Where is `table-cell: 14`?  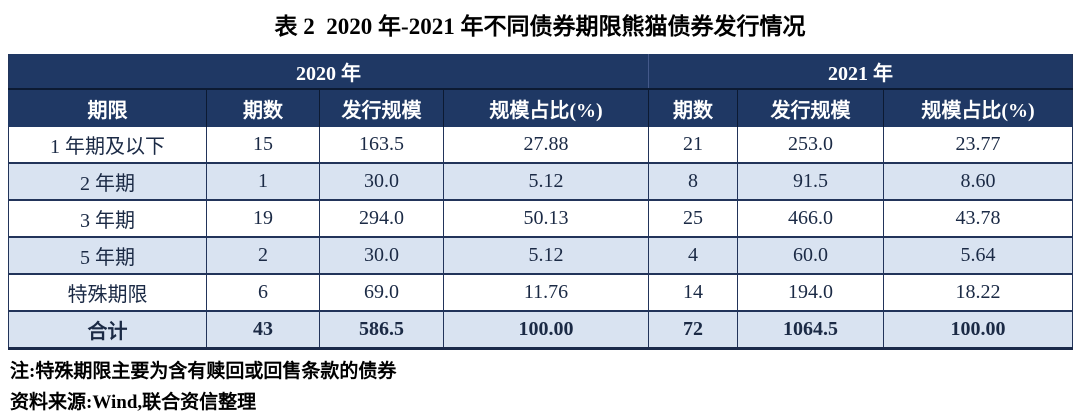
table-cell: 14 is located at coordinates (693, 292).